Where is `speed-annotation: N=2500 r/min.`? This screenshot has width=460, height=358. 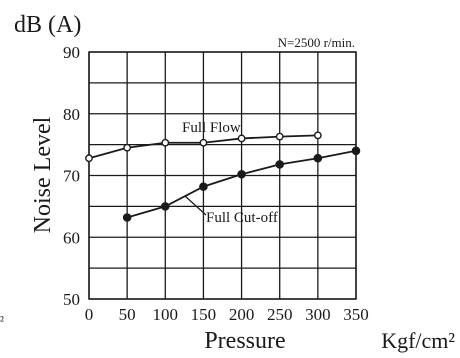
speed-annotation: N=2500 r/min. is located at coordinates (316, 42).